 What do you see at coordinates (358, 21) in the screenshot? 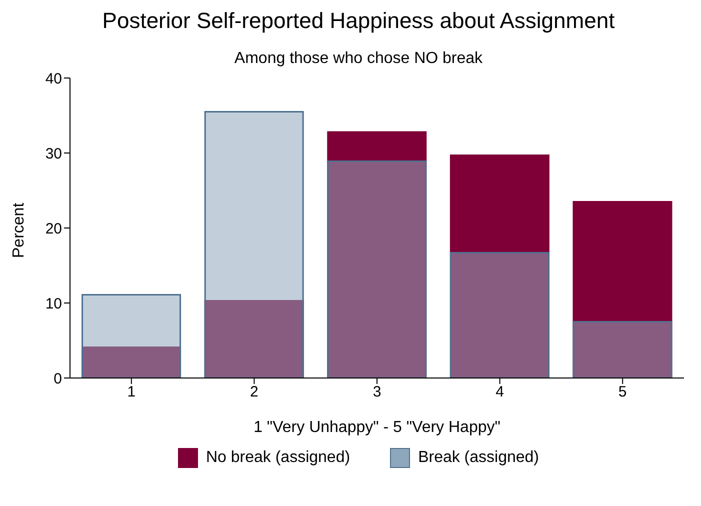
I see `chart-title: Posterior Self-reported Happiness about Assignment` at bounding box center [358, 21].